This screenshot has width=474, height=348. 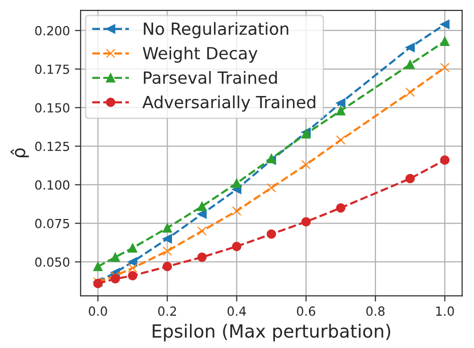 What do you see at coordinates (19, 153) in the screenshot?
I see `y-axis-title: ρ̂` at bounding box center [19, 153].